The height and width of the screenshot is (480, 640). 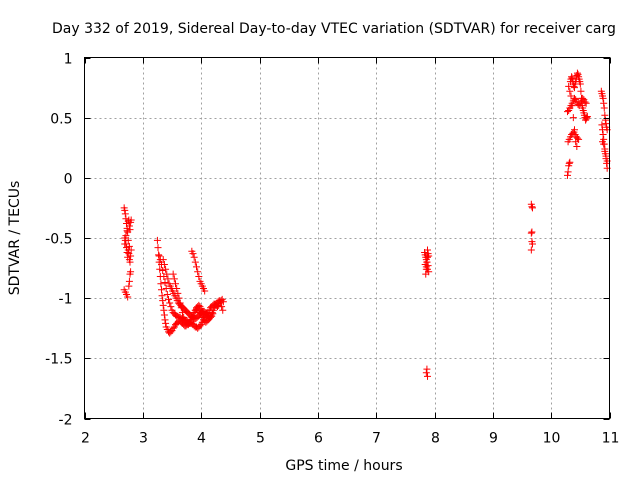 What do you see at coordinates (343, 466) in the screenshot?
I see `x-axis-label: GPS time / hours` at bounding box center [343, 466].